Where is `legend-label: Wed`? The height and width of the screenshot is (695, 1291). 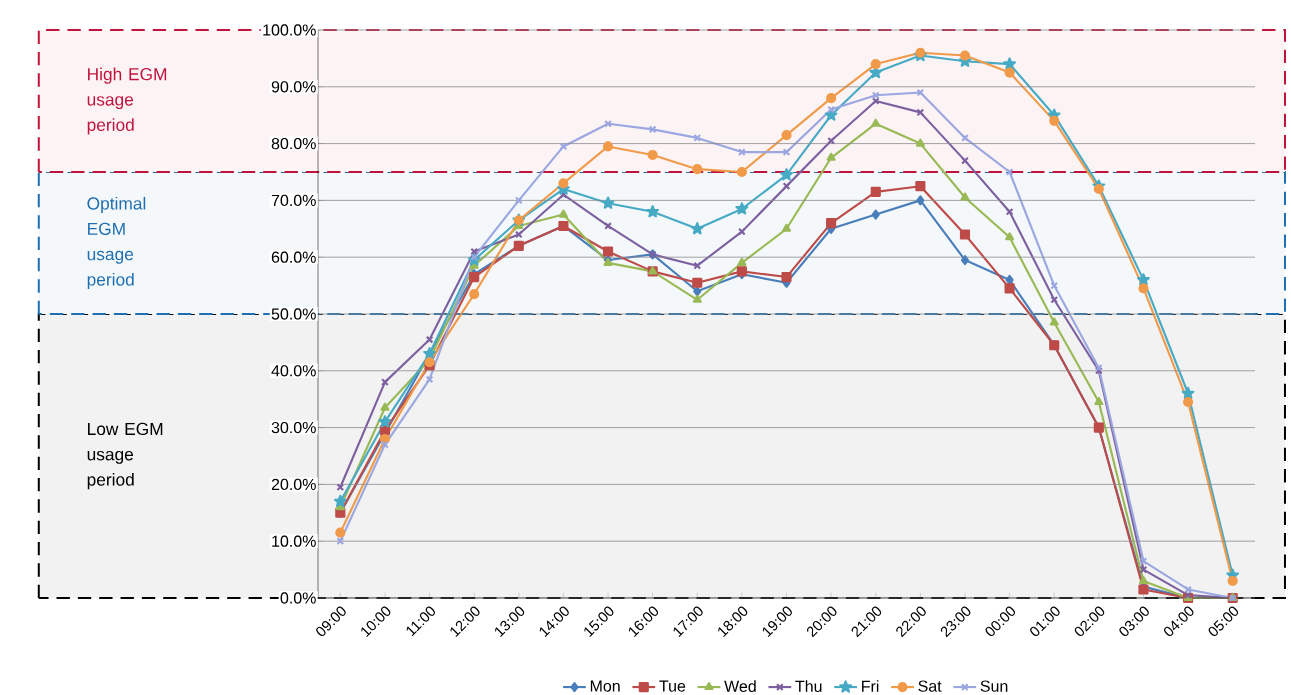
legend-label: Wed is located at coordinates (740, 686).